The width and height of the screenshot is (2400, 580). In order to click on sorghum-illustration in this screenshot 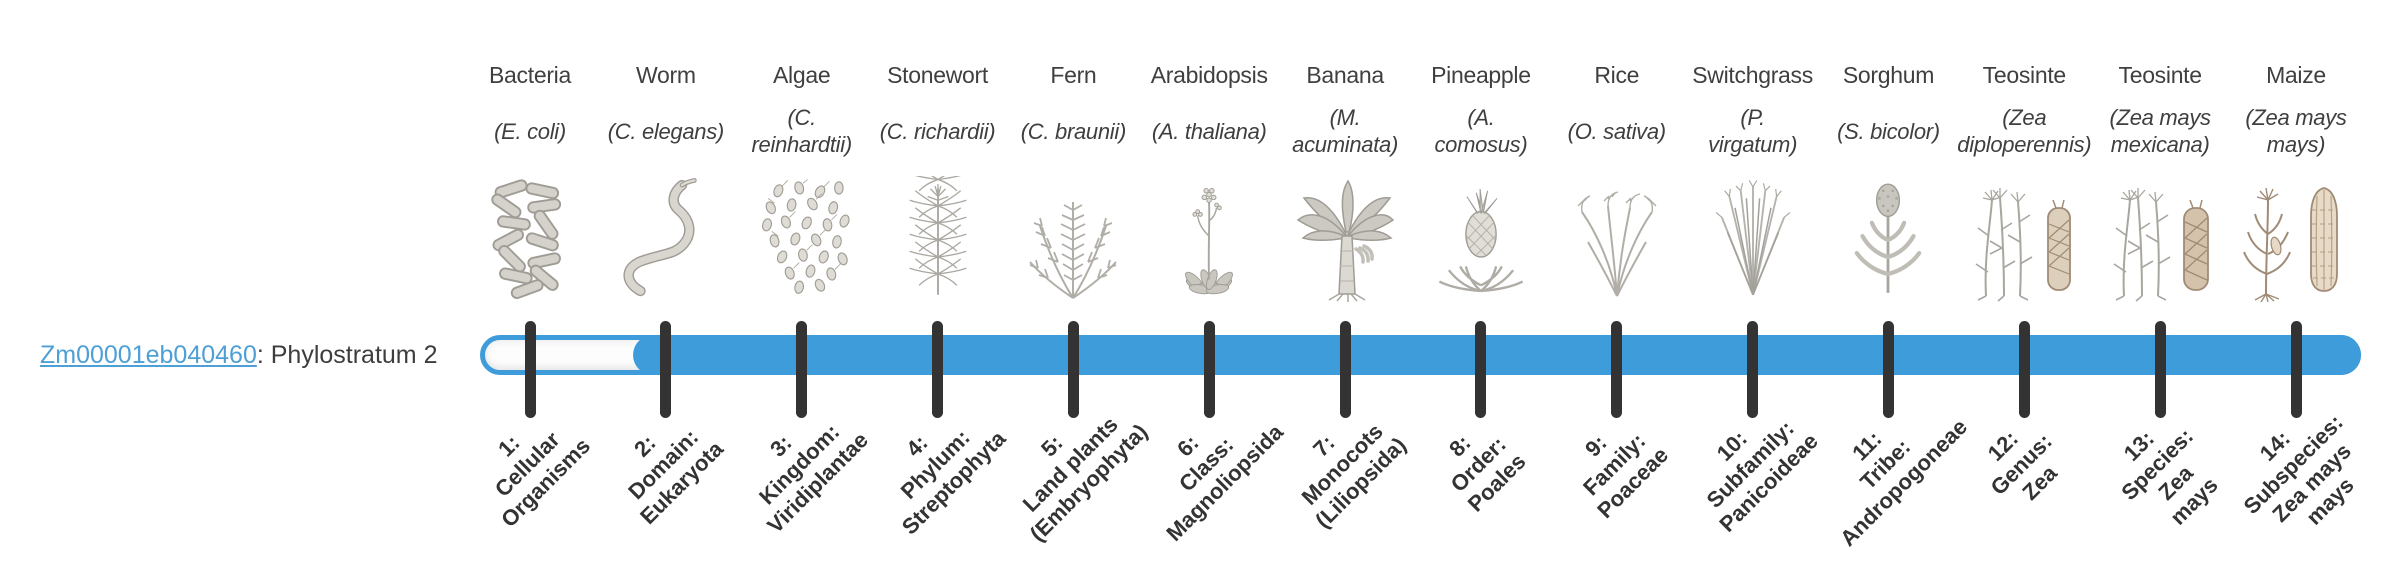, I will do `click(1888, 238)`.